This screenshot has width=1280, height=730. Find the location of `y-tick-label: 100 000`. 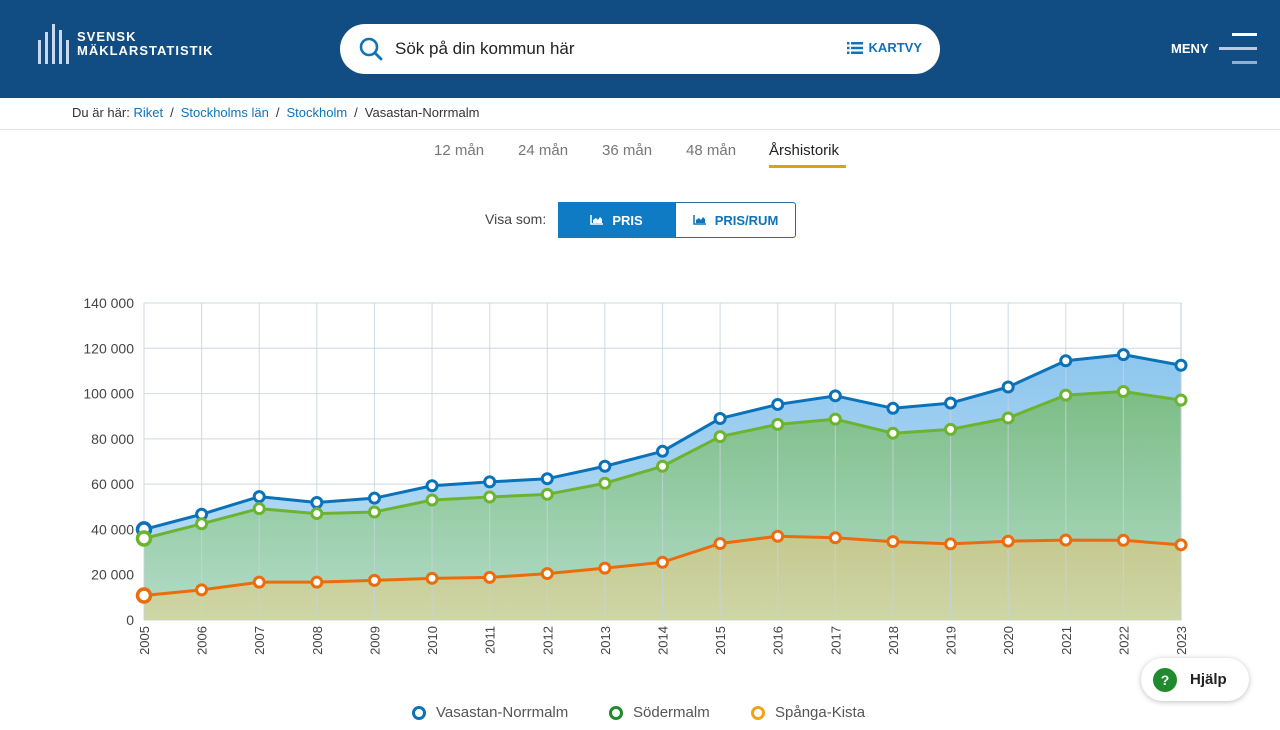

y-tick-label: 100 000 is located at coordinates (108, 394).